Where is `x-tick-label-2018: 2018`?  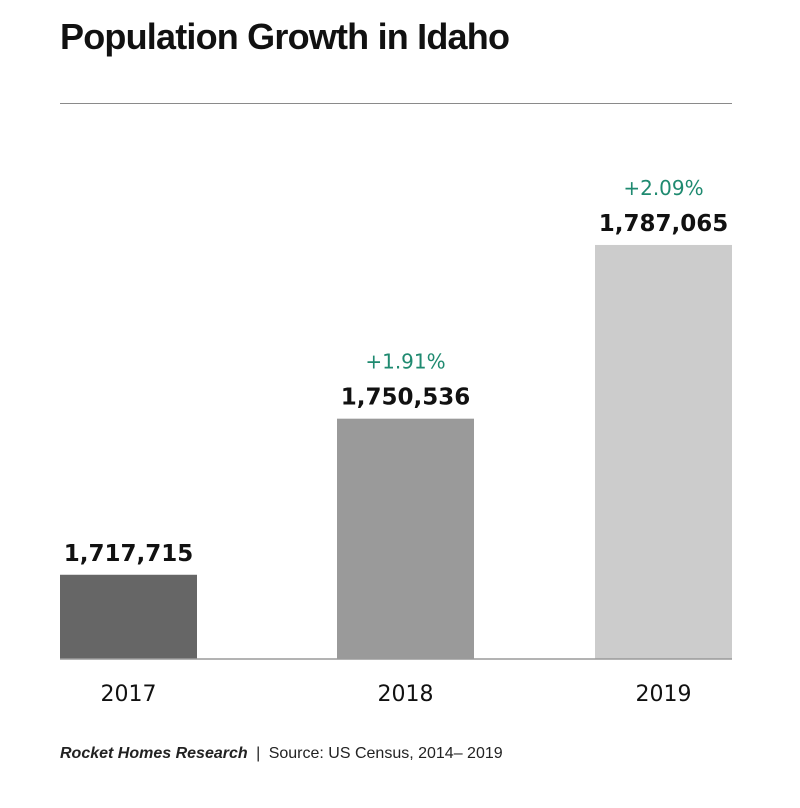
x-tick-label-2018: 2018 is located at coordinates (406, 694).